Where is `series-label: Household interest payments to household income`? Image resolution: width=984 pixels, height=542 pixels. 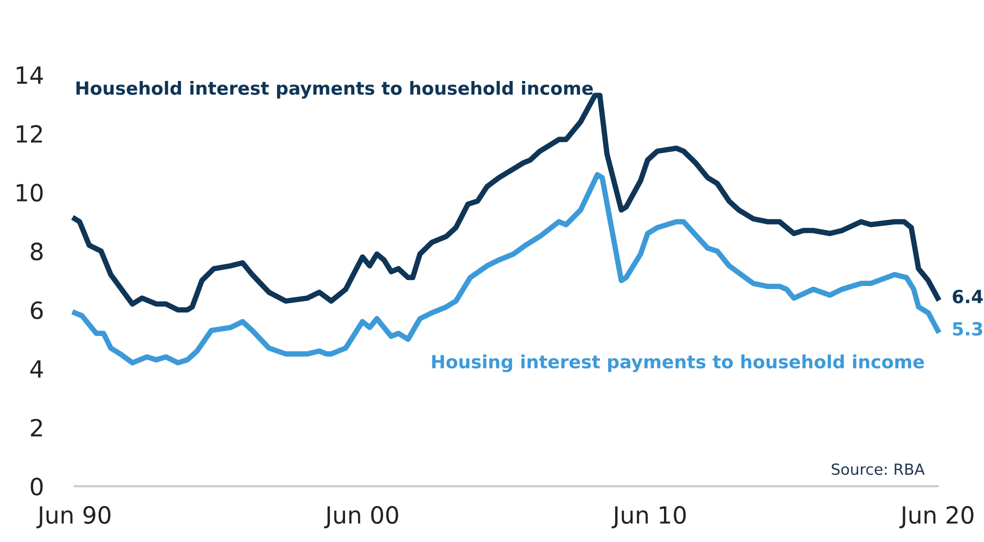
series-label: Household interest payments to household income is located at coordinates (334, 89).